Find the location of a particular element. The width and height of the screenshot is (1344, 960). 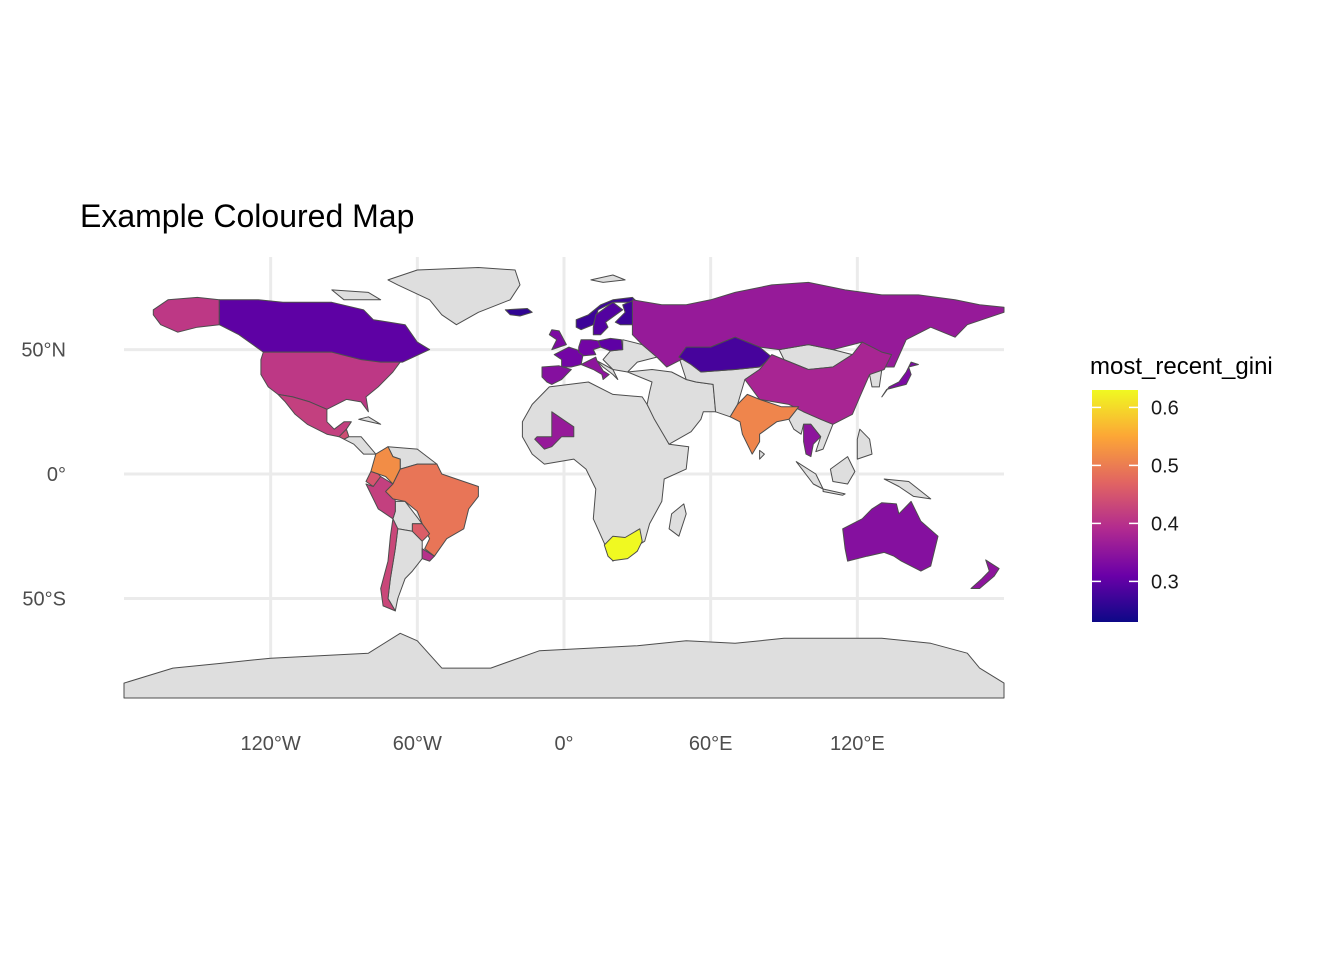

country-australia is located at coordinates (890, 536).